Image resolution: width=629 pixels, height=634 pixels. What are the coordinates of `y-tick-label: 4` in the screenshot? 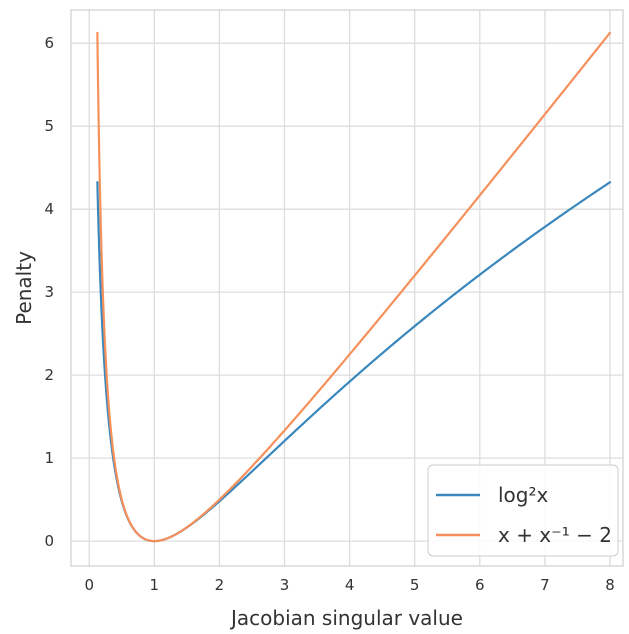 It's located at (49, 209).